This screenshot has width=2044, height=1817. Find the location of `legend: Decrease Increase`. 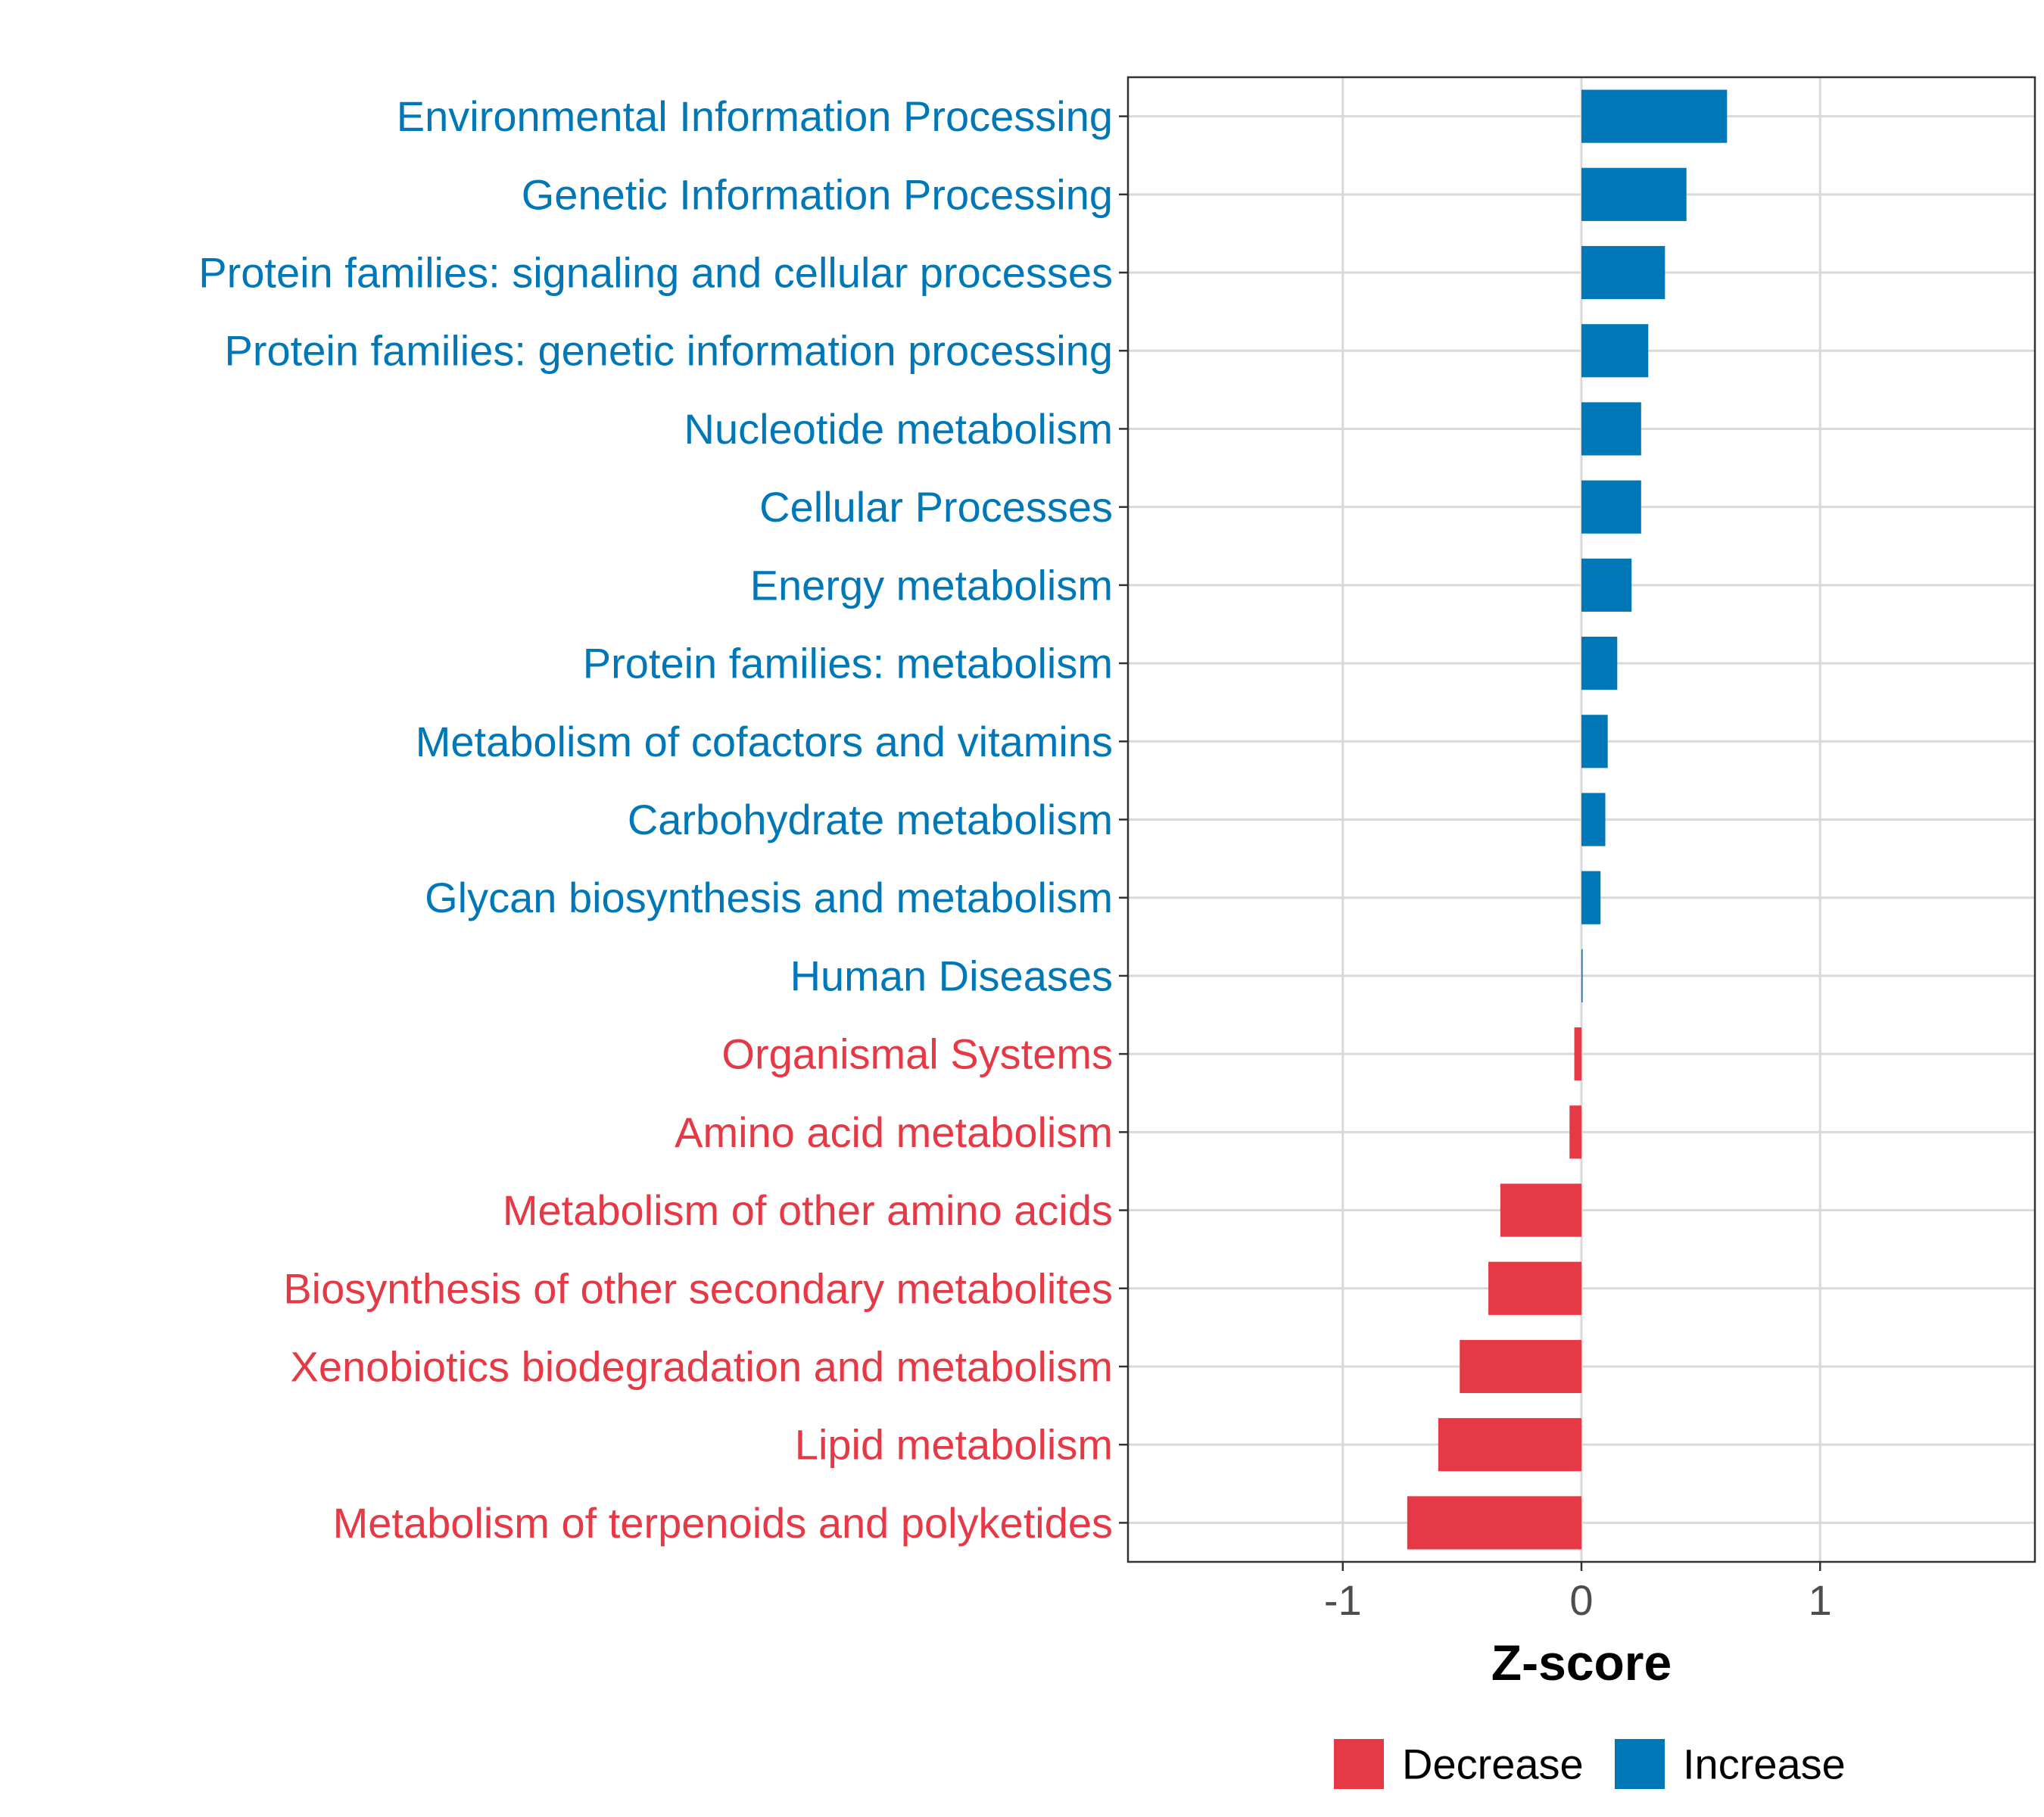

legend: Decrease Increase is located at coordinates (1590, 1764).